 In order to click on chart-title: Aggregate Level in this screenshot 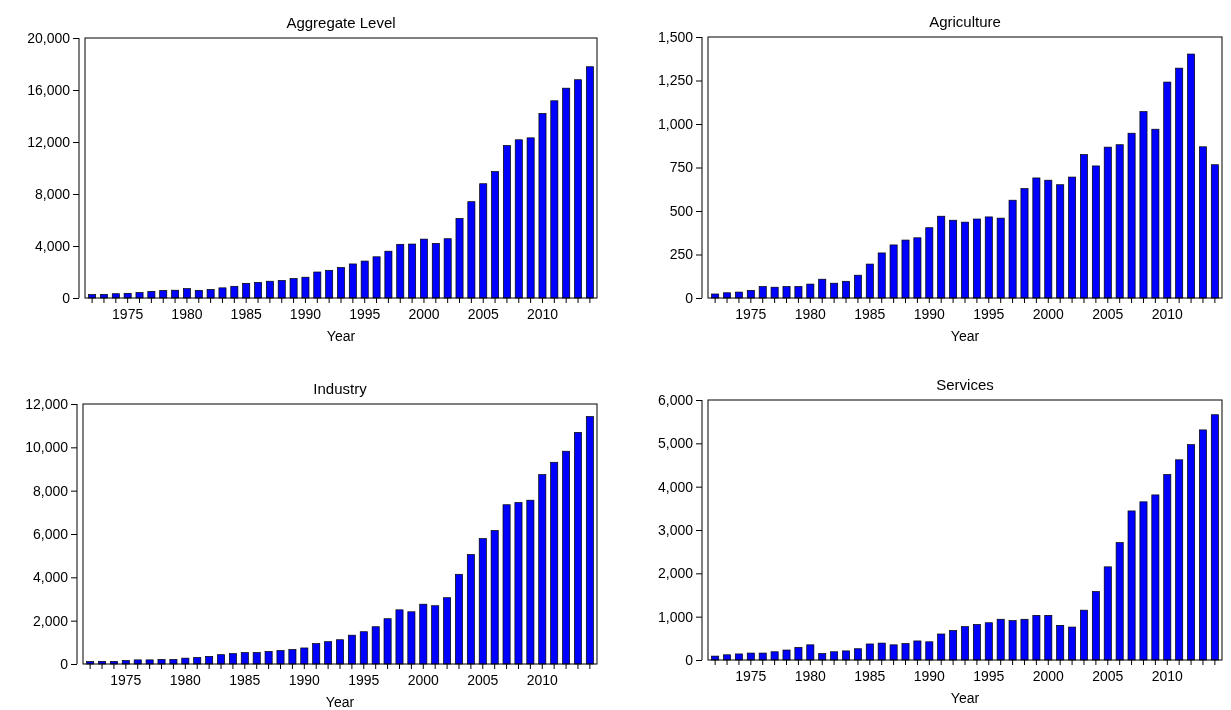, I will do `click(341, 22)`.